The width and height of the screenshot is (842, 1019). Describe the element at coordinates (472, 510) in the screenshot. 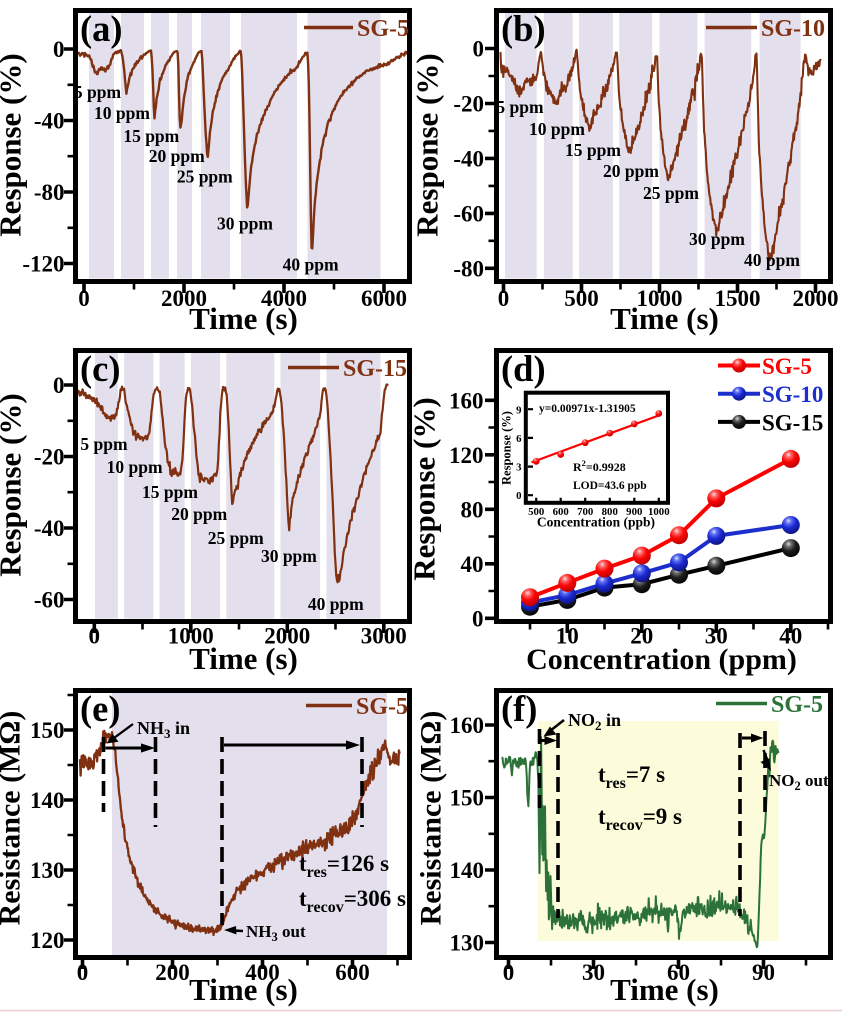

I see `svg-text: 80` at that location.